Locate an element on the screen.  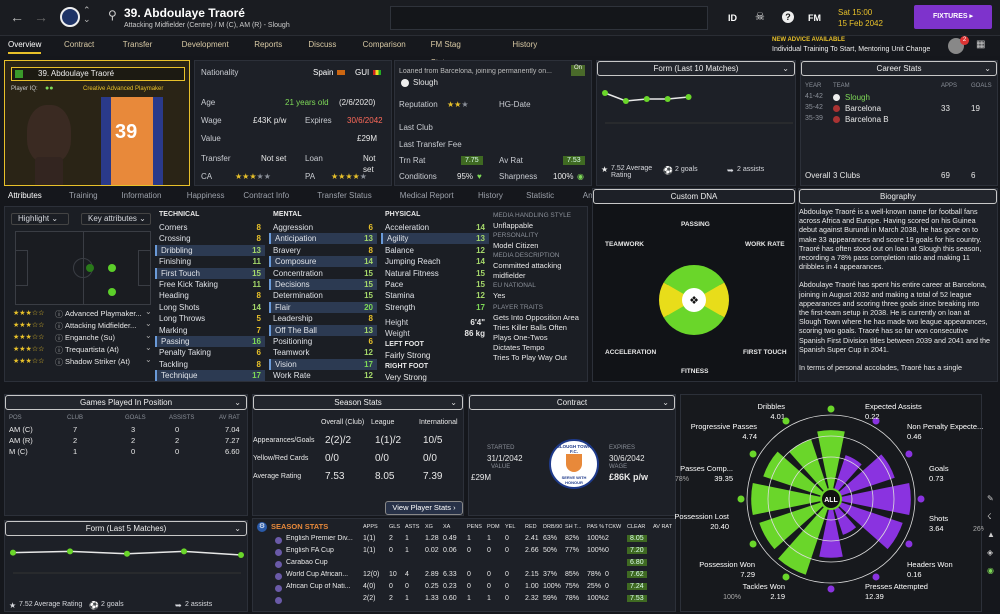
attribute-row: Aggression 6 is located at coordinates (323, 227).